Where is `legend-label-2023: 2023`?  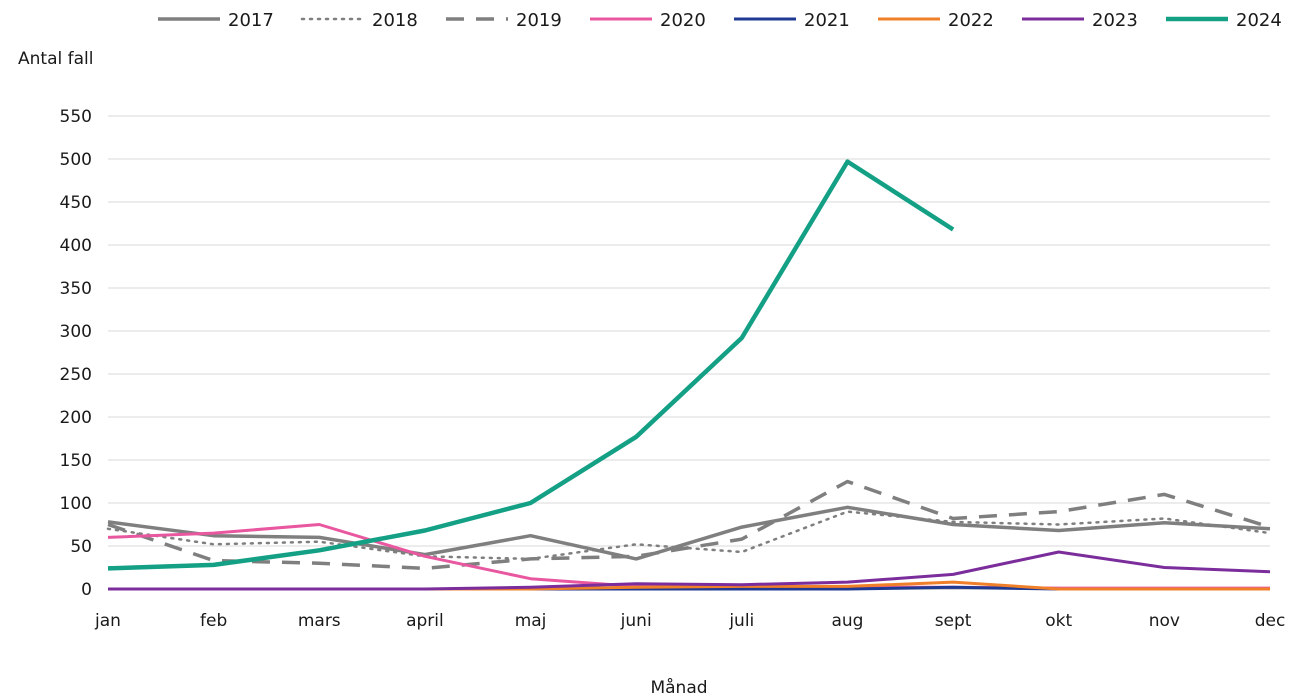 legend-label-2023: 2023 is located at coordinates (1115, 20).